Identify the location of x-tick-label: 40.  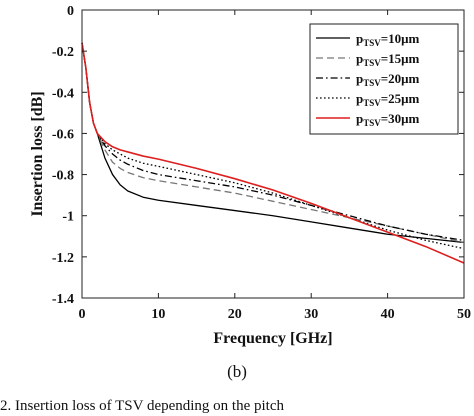
(388, 314).